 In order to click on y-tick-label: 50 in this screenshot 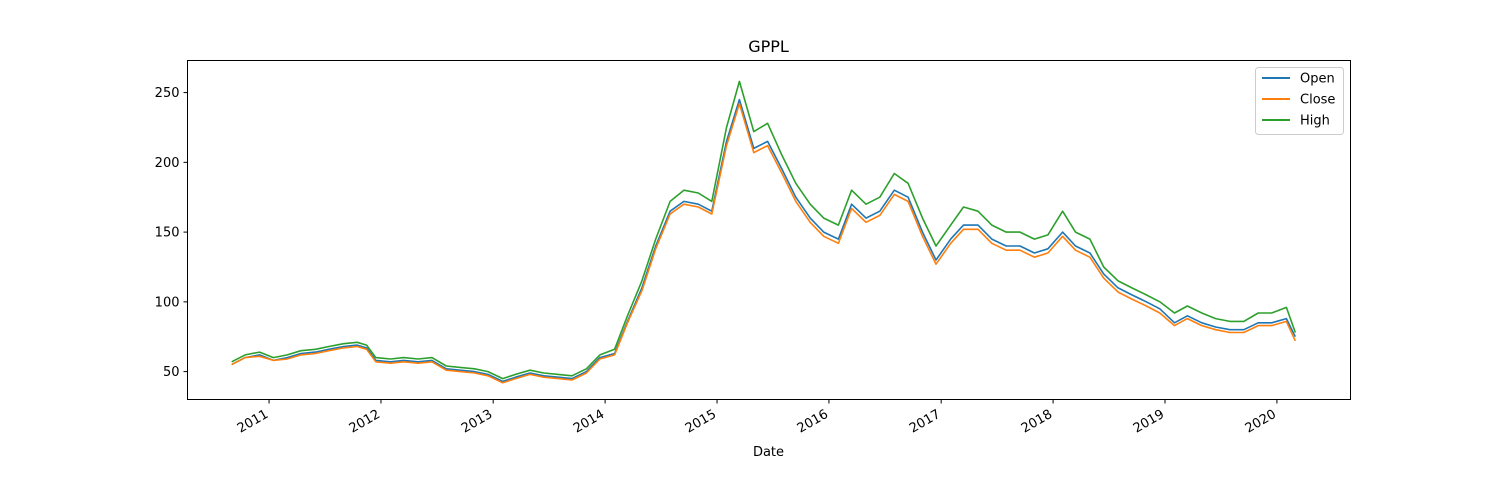, I will do `click(171, 372)`.